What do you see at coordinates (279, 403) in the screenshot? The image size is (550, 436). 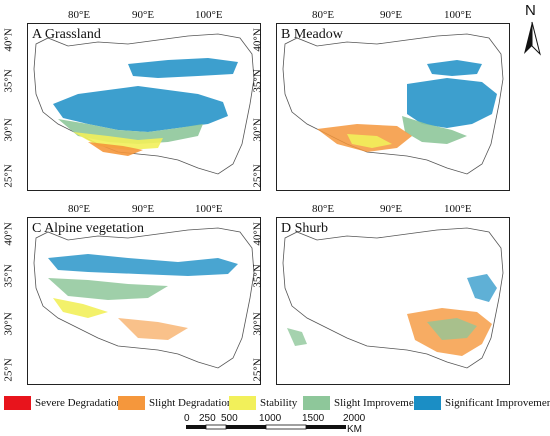 I see `legend-label: Stability` at bounding box center [279, 403].